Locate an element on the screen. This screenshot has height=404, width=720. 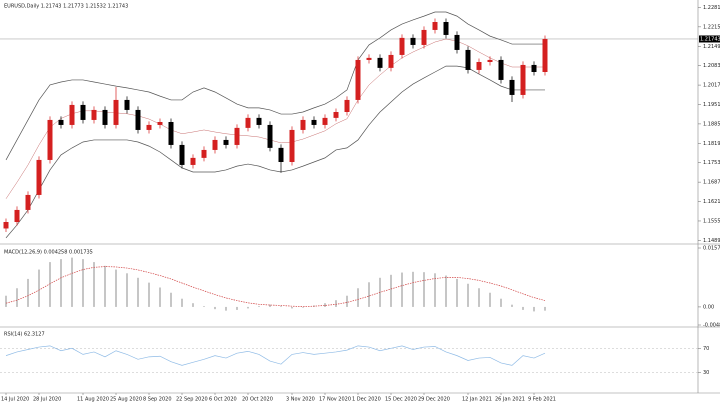
y-tick-label: 0.015772 is located at coordinates (711, 249).